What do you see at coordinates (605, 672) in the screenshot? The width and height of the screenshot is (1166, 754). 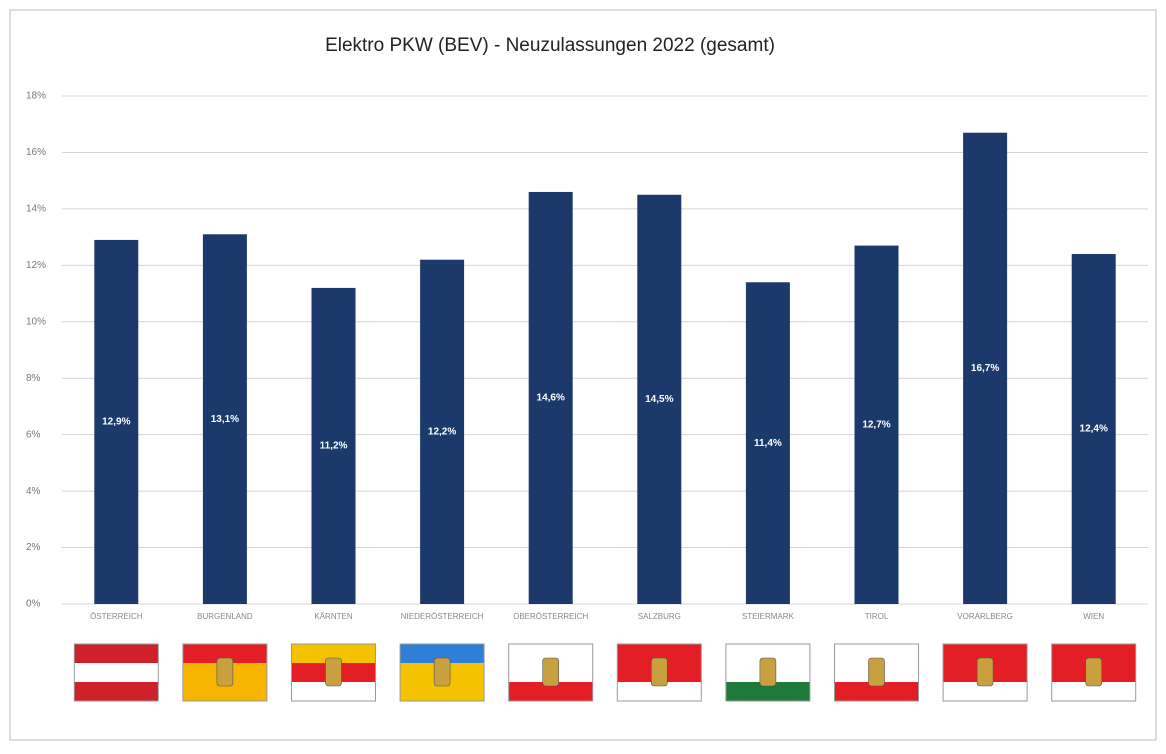 I see `flags` at bounding box center [605, 672].